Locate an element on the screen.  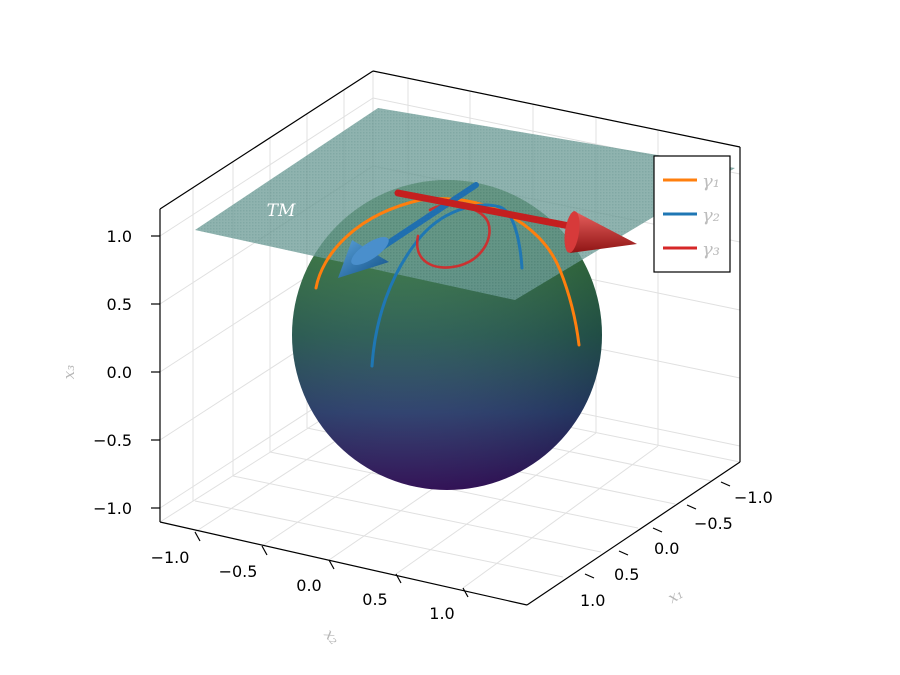
x2-tick-label: 0.5 is located at coordinates (374, 599).